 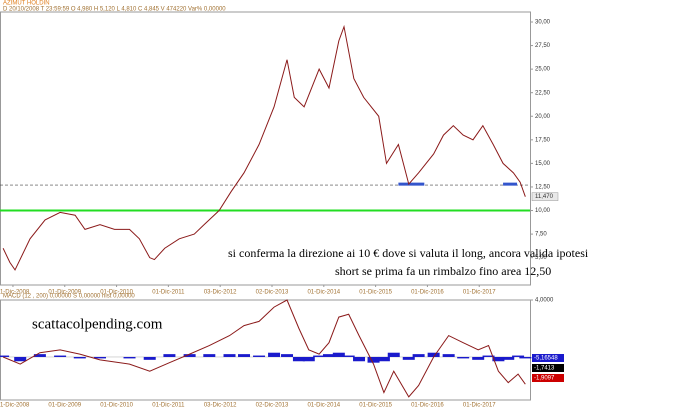 I want to click on y-tick-label: 10,00, so click(x=543, y=211).